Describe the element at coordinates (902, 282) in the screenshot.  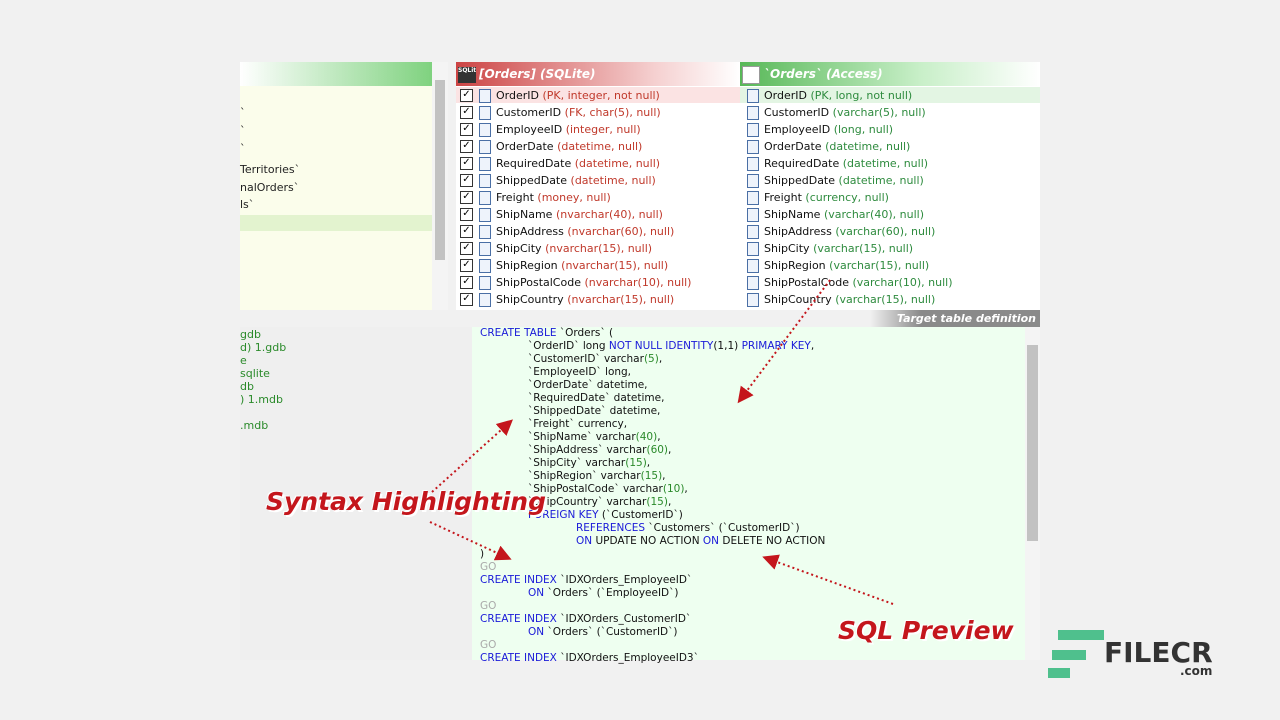
I see `field-type: (varchar(10), null)` at that location.